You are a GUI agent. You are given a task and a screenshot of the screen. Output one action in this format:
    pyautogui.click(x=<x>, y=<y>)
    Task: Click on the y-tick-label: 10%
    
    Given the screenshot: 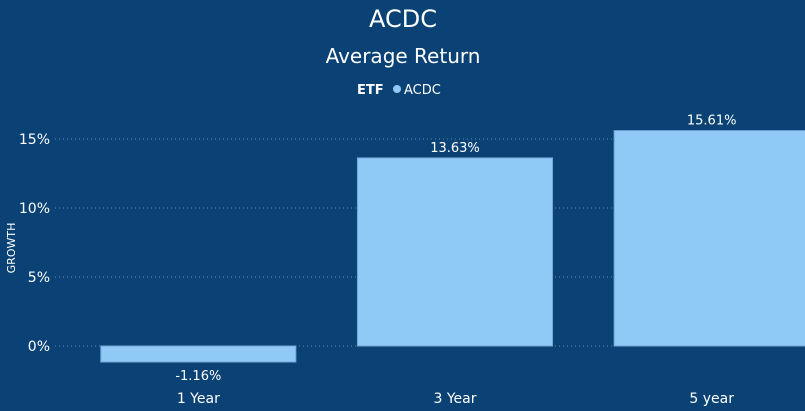 What is the action you would take?
    pyautogui.click(x=34, y=209)
    